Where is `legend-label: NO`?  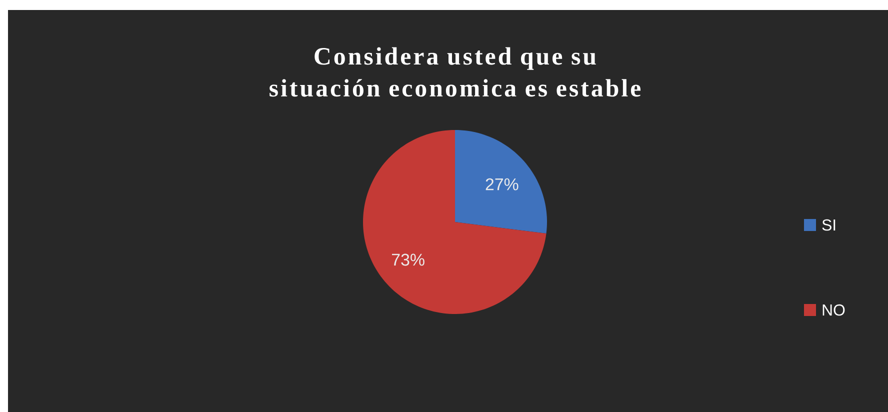 legend-label: NO is located at coordinates (833, 310).